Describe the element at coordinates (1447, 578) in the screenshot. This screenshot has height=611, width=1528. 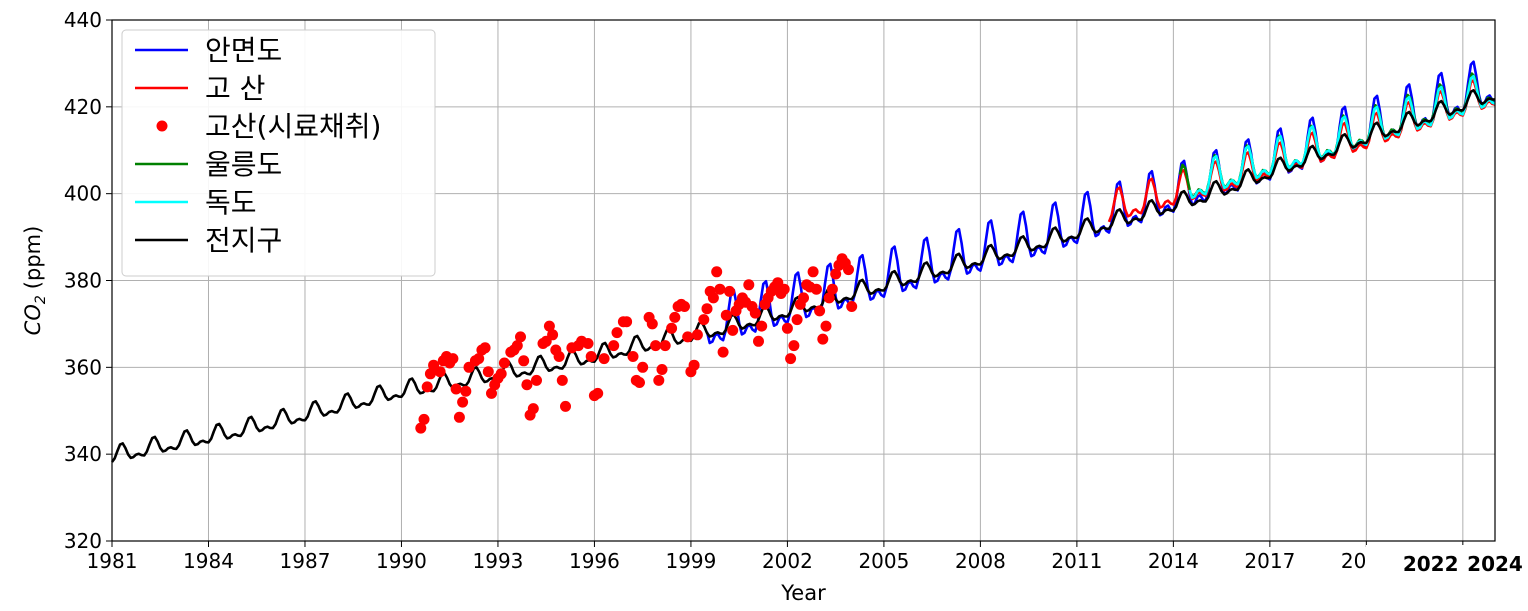
I see `extra-year-label-box` at that location.